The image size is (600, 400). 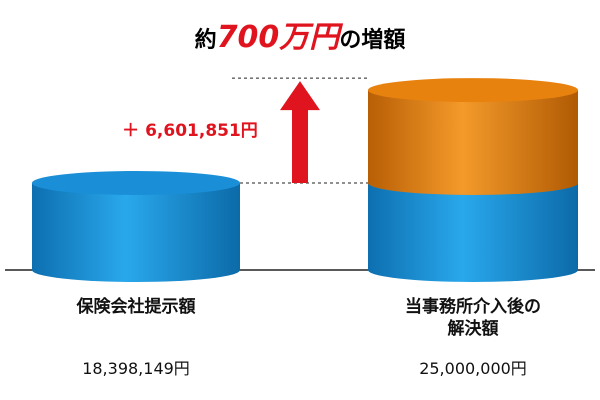 What do you see at coordinates (280, 37) in the screenshot?
I see `title-highlight: 700万円` at bounding box center [280, 37].